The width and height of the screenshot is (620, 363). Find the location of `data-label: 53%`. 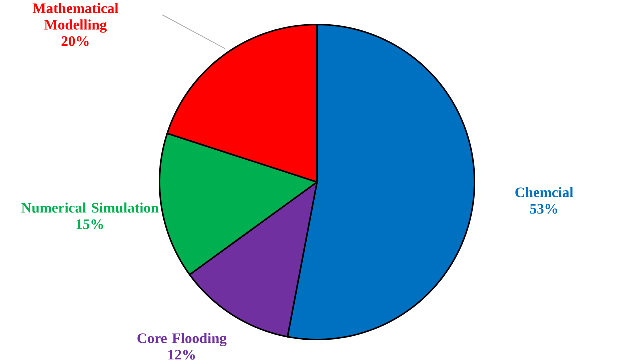

data-label: 53% is located at coordinates (544, 209).